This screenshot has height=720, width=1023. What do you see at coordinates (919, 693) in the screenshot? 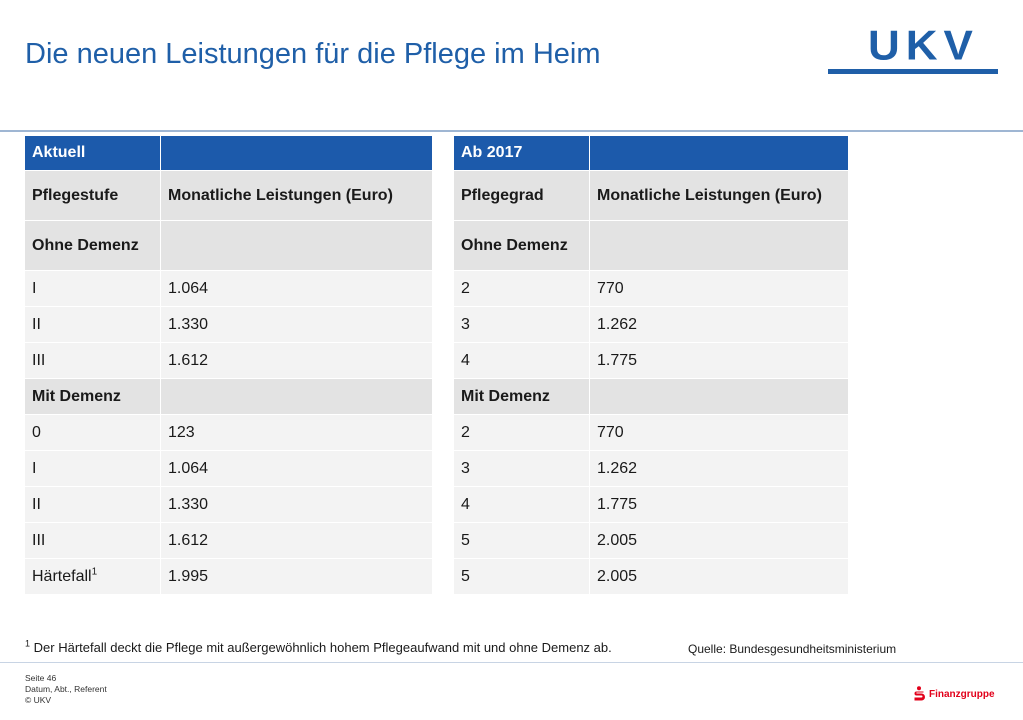
I see `sparkasse-s-icon` at bounding box center [919, 693].